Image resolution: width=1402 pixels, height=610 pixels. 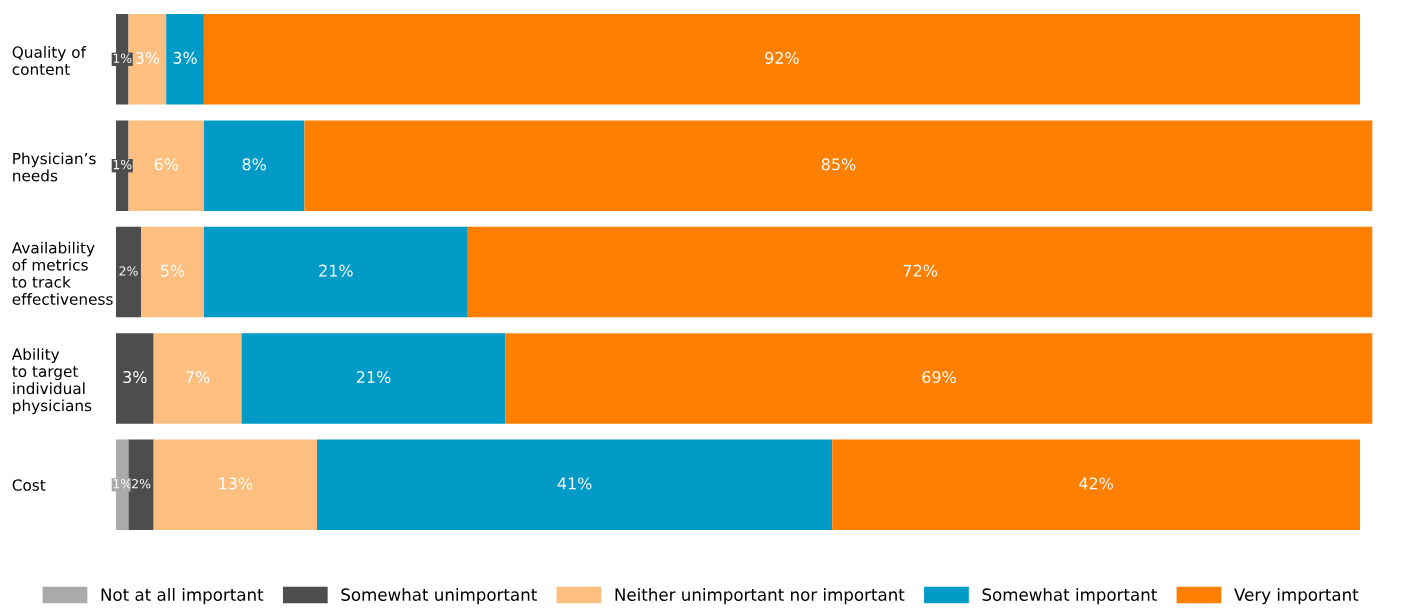 I want to click on y-tick-label: Physician’s needs, so click(x=54, y=167).